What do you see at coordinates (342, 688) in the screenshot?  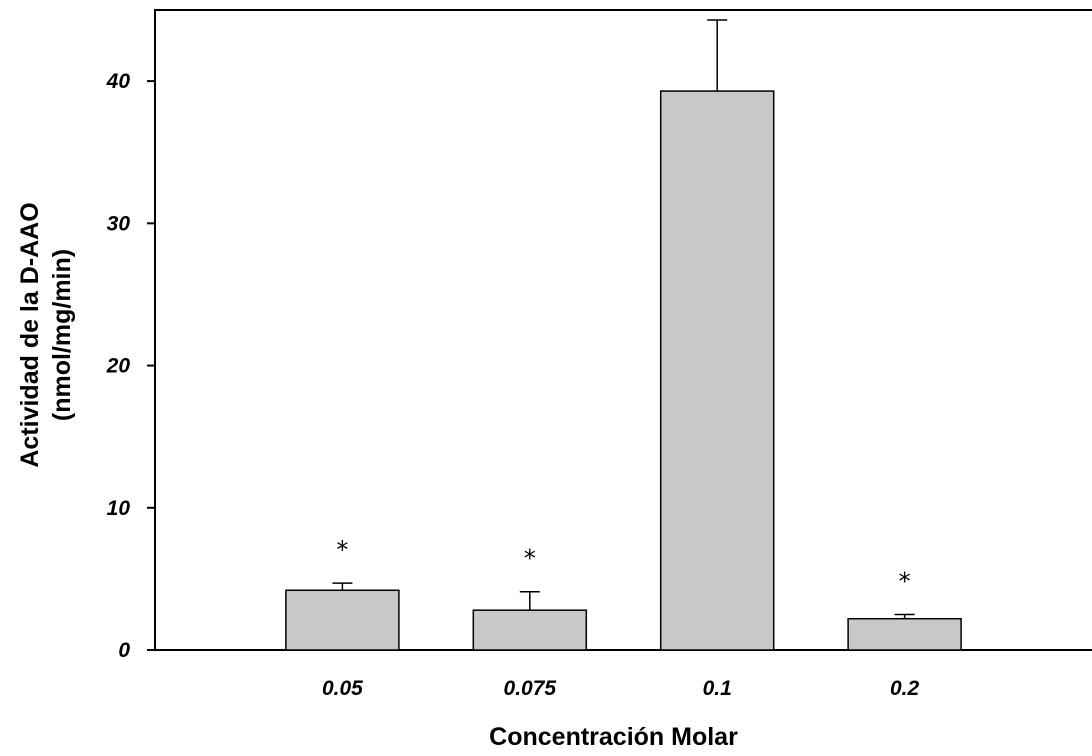 I see `x-tick-label: 0.05` at bounding box center [342, 688].